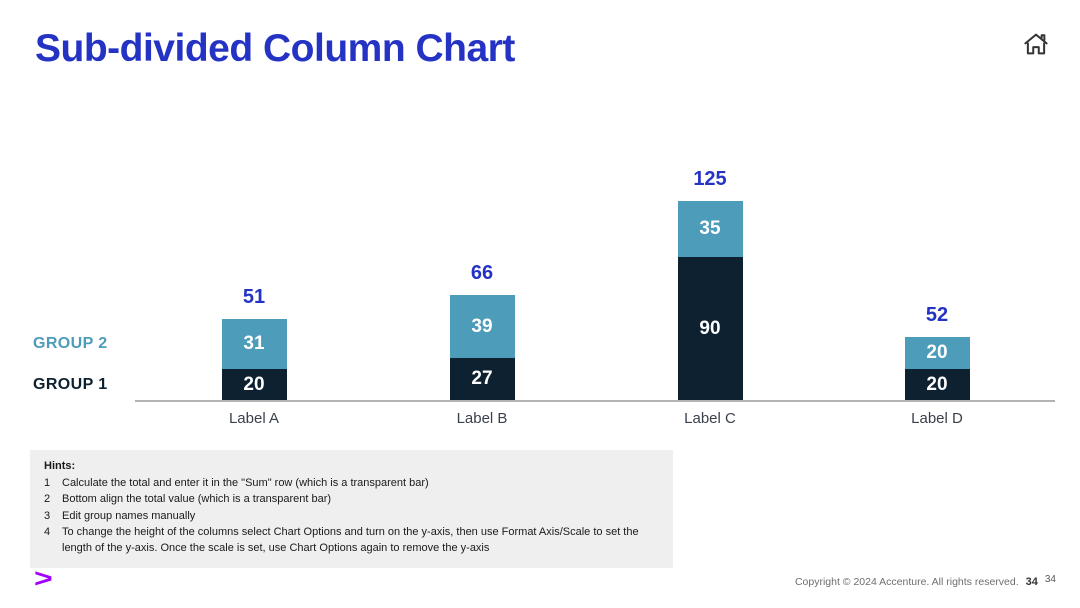  I want to click on hint-item: 3 Edit group names manually, so click(351, 516).